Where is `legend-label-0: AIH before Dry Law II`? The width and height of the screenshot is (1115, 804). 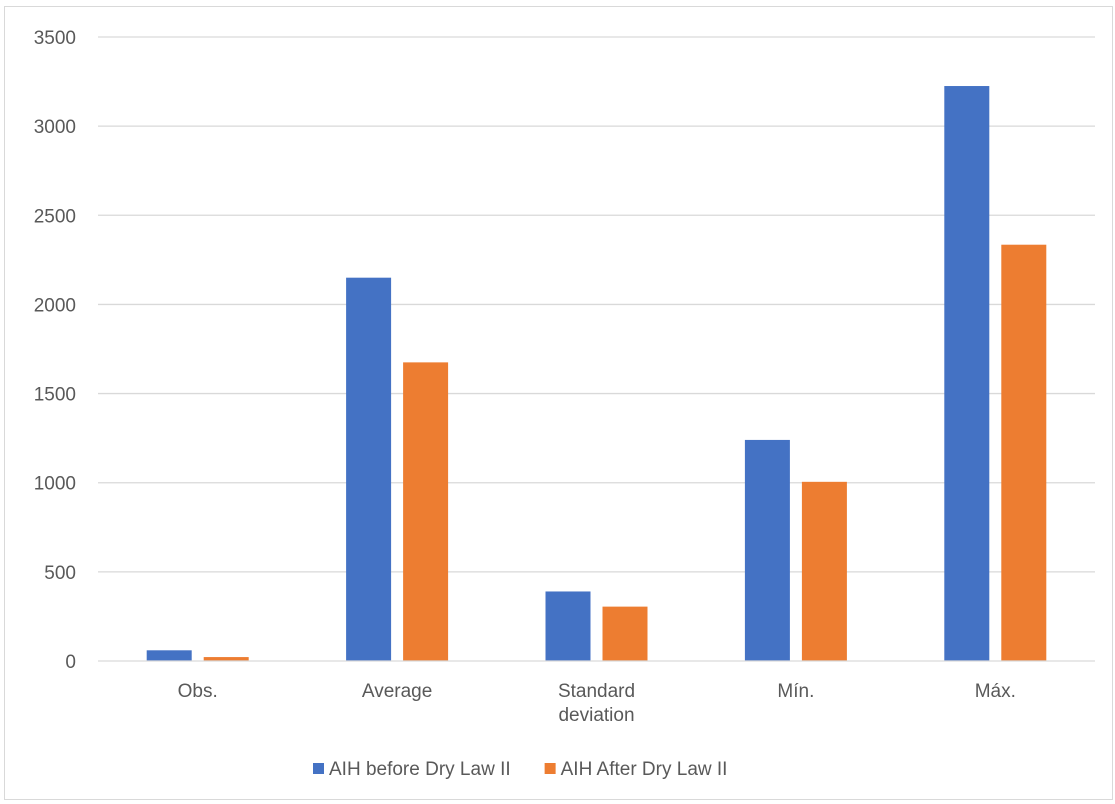 legend-label-0: AIH before Dry Law II is located at coordinates (420, 769).